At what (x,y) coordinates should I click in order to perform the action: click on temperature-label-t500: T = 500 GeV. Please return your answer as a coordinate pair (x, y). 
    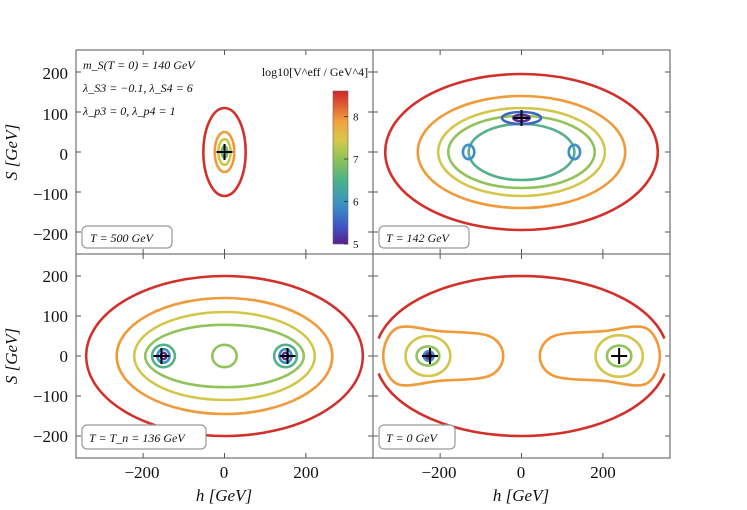
    Looking at the image, I should click on (127, 237).